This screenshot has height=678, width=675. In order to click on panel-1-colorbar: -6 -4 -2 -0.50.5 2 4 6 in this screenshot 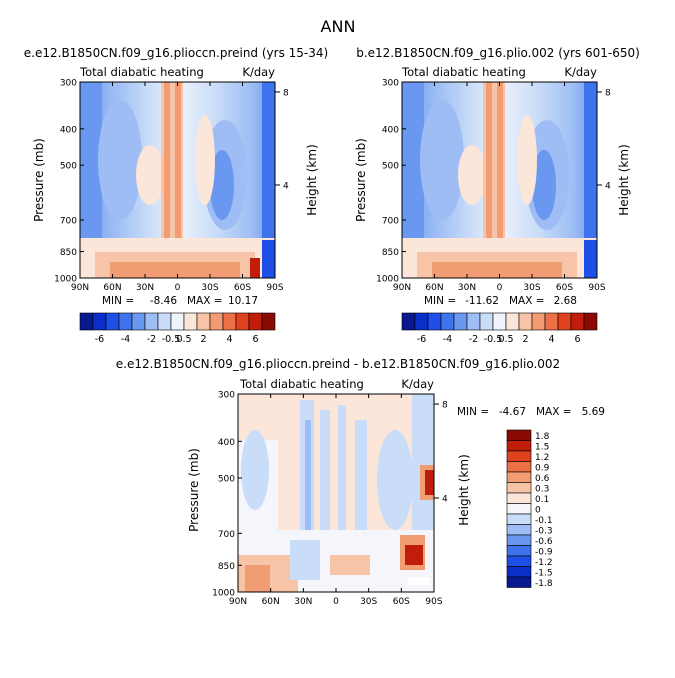, I will do `click(177, 328)`.